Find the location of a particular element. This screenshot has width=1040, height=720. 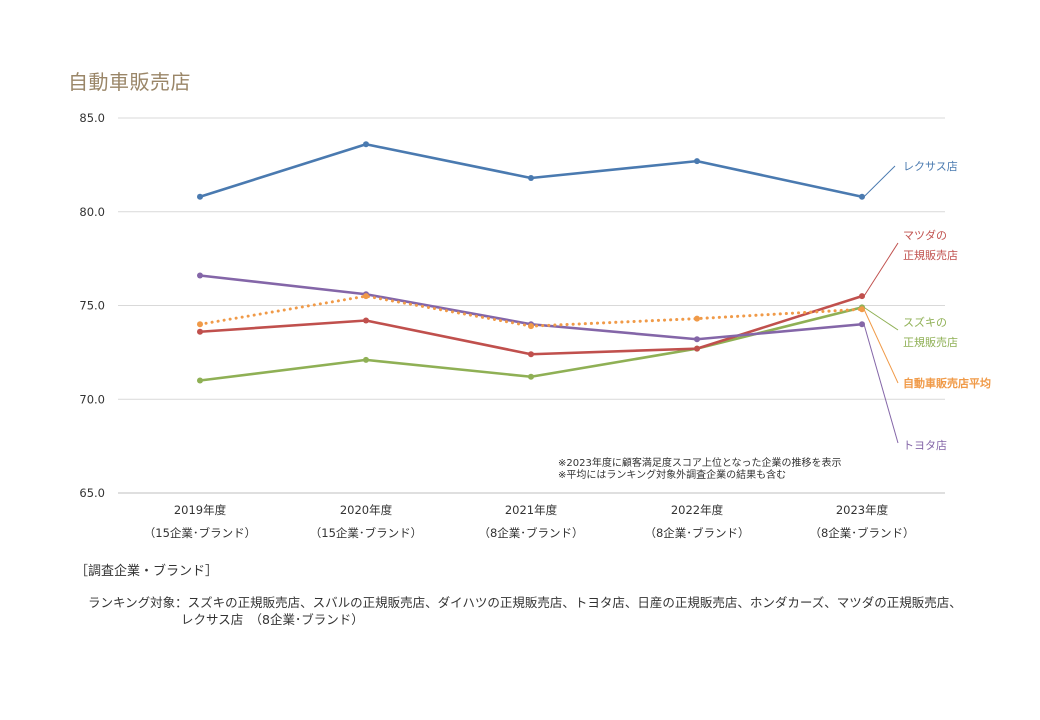

x-tick-label: 2020年度 is located at coordinates (366, 510).